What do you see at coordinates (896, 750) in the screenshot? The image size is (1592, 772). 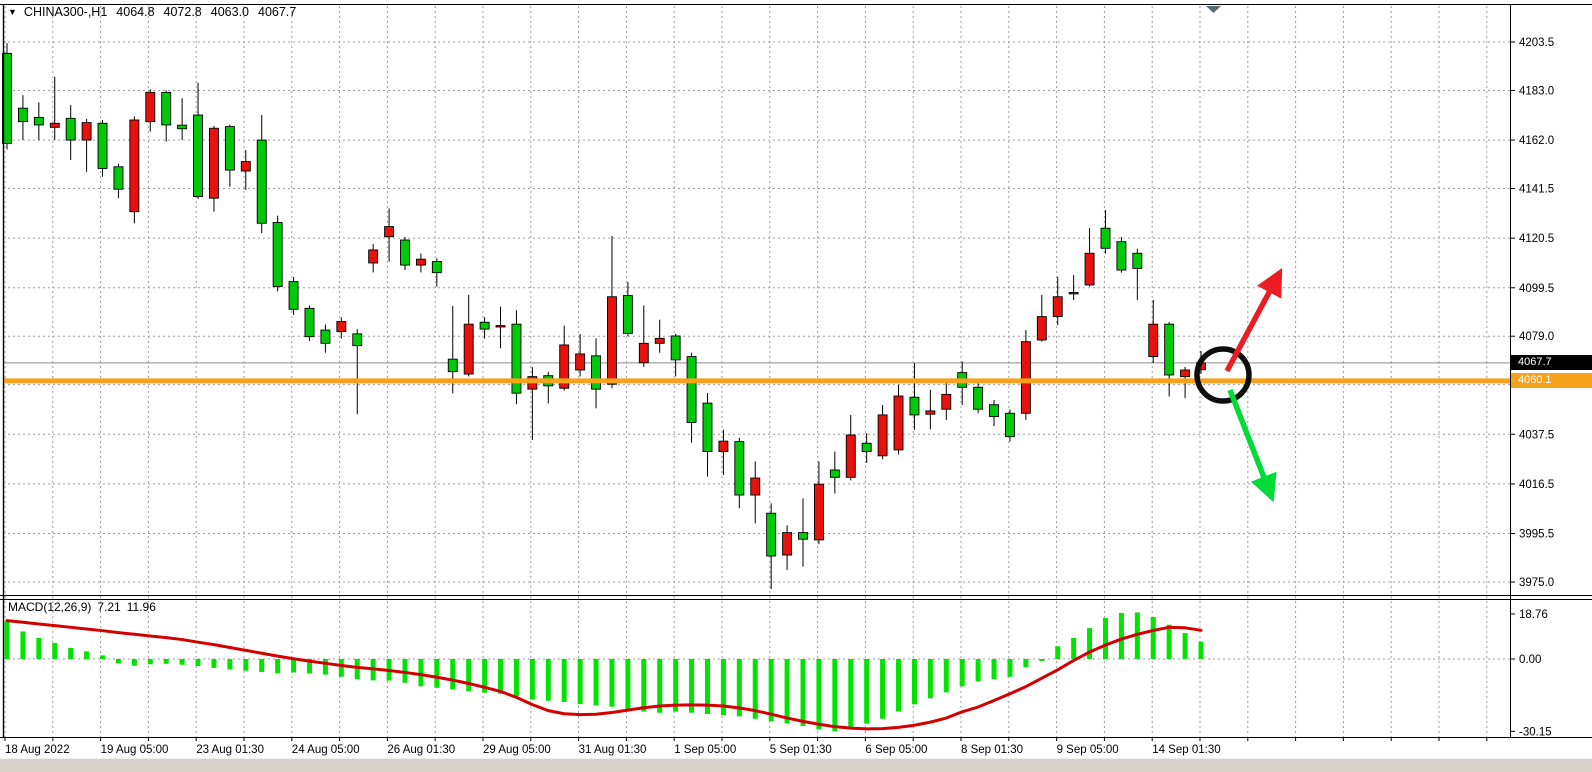 I see `svg-text: 6 Sep 05:00` at bounding box center [896, 750].